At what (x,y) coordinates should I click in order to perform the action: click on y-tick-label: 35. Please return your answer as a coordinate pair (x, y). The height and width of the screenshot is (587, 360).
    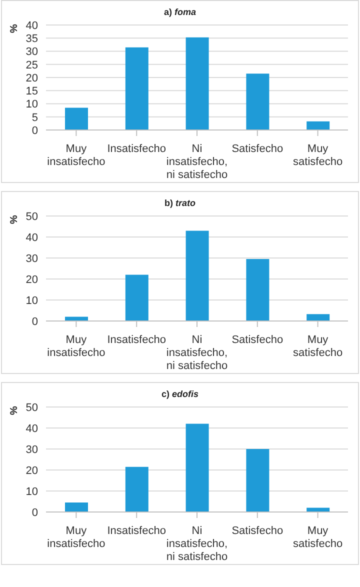
    Looking at the image, I should click on (32, 39).